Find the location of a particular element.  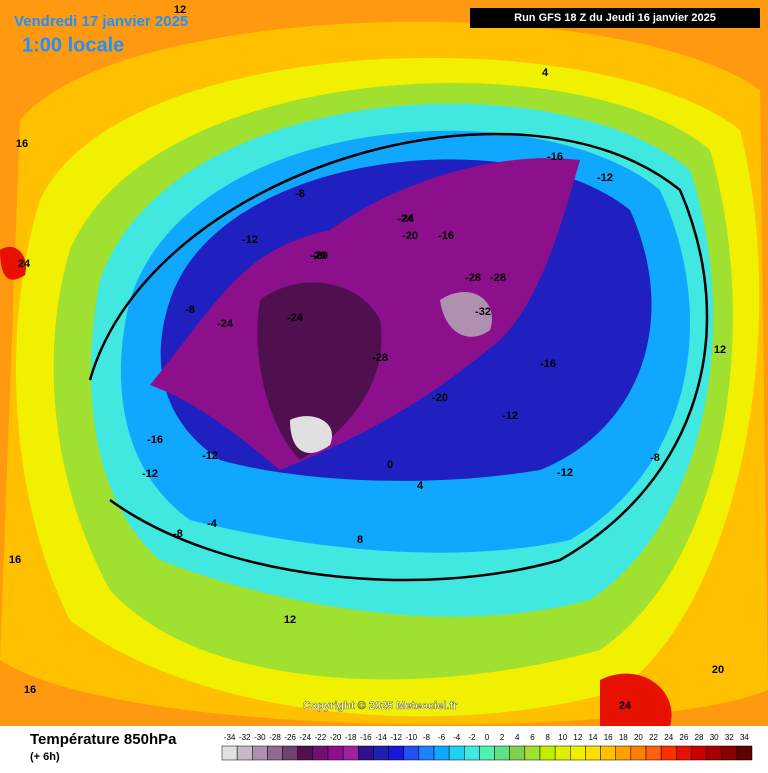

scale-label: 4 is located at coordinates (517, 737).